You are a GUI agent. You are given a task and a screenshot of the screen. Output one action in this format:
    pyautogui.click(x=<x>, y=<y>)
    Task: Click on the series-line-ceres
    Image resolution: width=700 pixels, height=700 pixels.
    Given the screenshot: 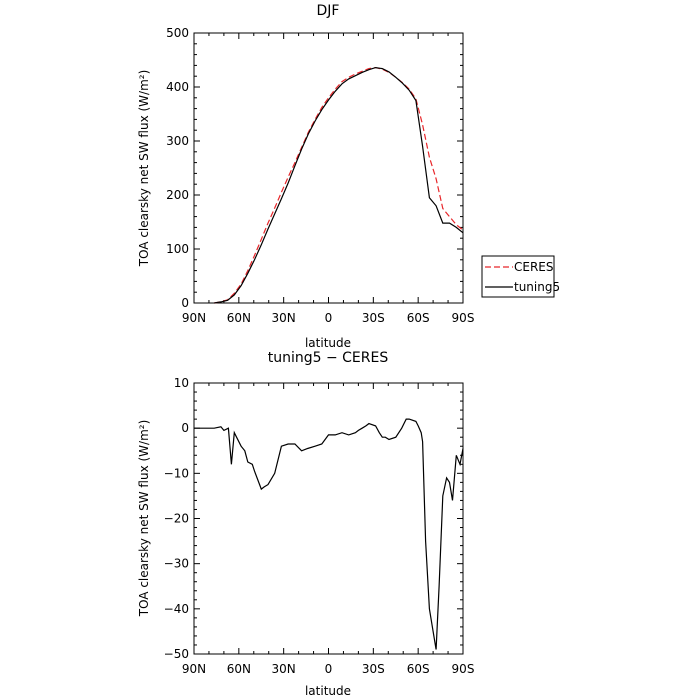 What is the action you would take?
    pyautogui.click(x=339, y=185)
    